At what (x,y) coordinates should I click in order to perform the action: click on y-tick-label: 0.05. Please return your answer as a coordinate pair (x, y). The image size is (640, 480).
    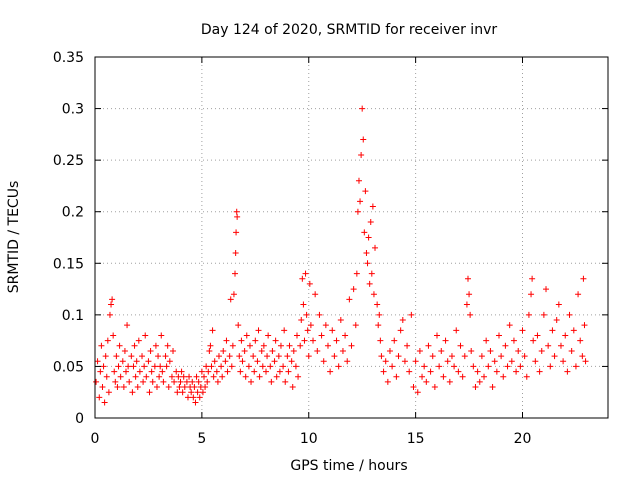
    Looking at the image, I should click on (68, 367).